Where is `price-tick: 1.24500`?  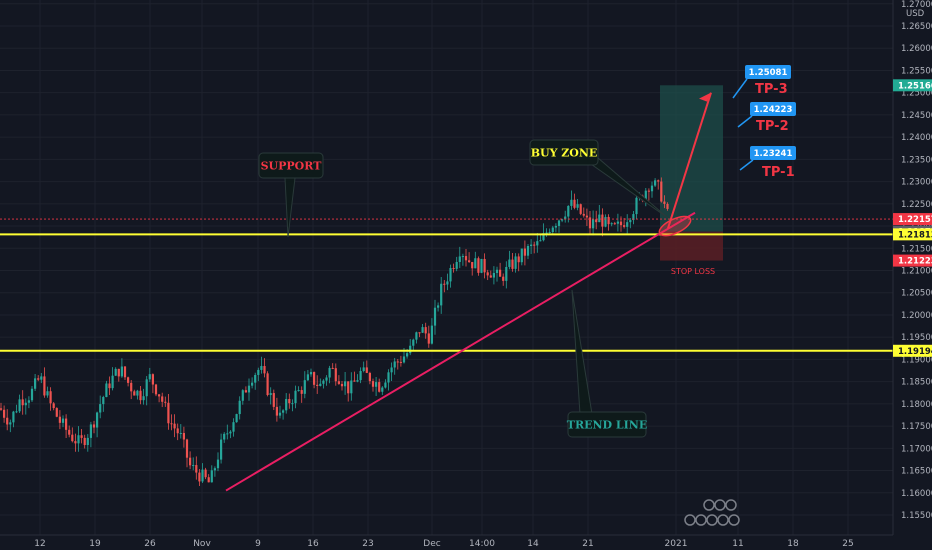
price-tick: 1.24500 is located at coordinates (916, 116).